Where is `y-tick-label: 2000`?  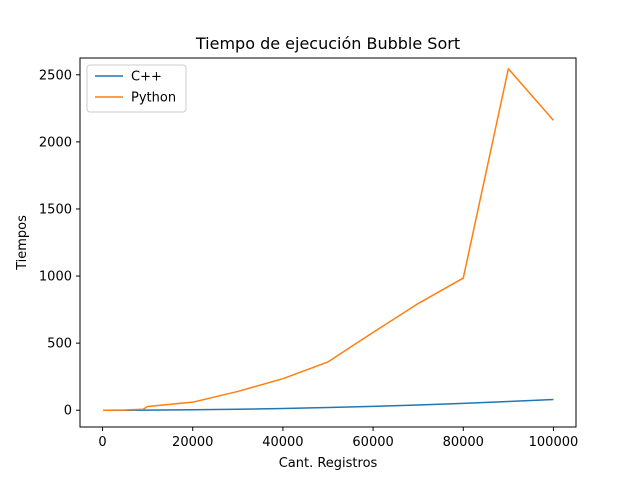 y-tick-label: 2000 is located at coordinates (55, 142).